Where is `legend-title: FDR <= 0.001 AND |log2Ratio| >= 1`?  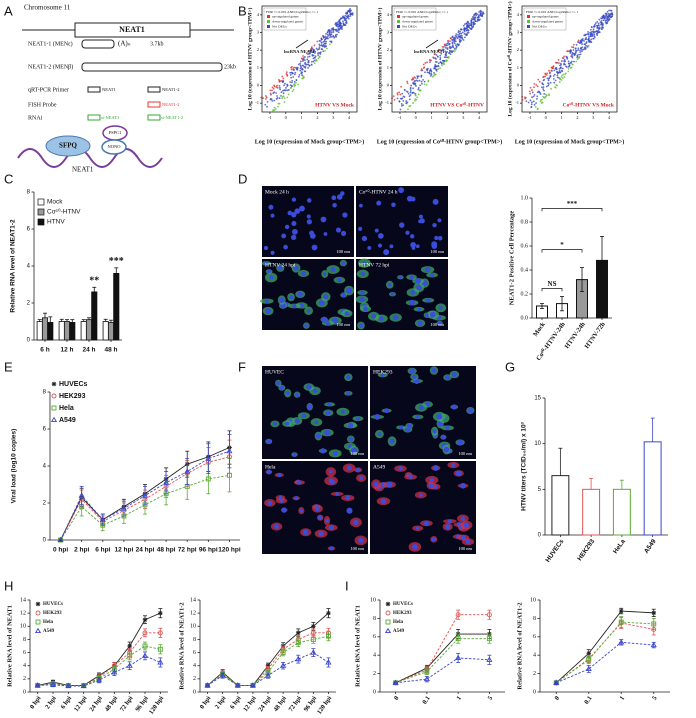 legend-title: FDR <= 0.001 AND |log2Ratio| >= 1 is located at coordinates (552, 12).